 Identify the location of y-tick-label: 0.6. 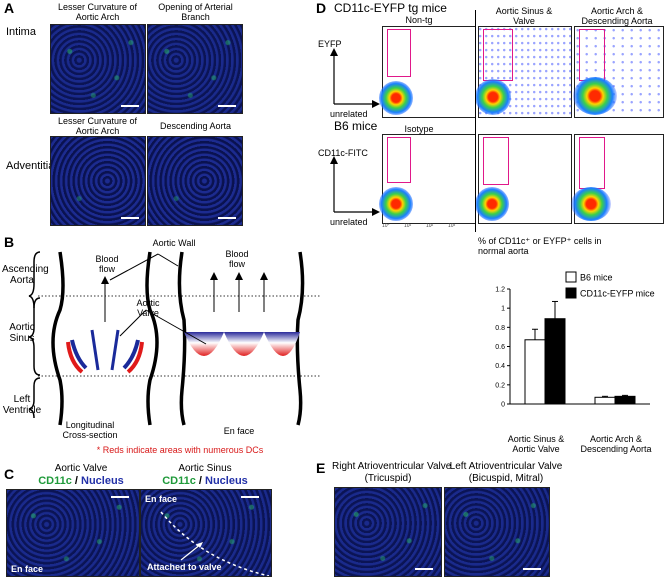
(500, 347).